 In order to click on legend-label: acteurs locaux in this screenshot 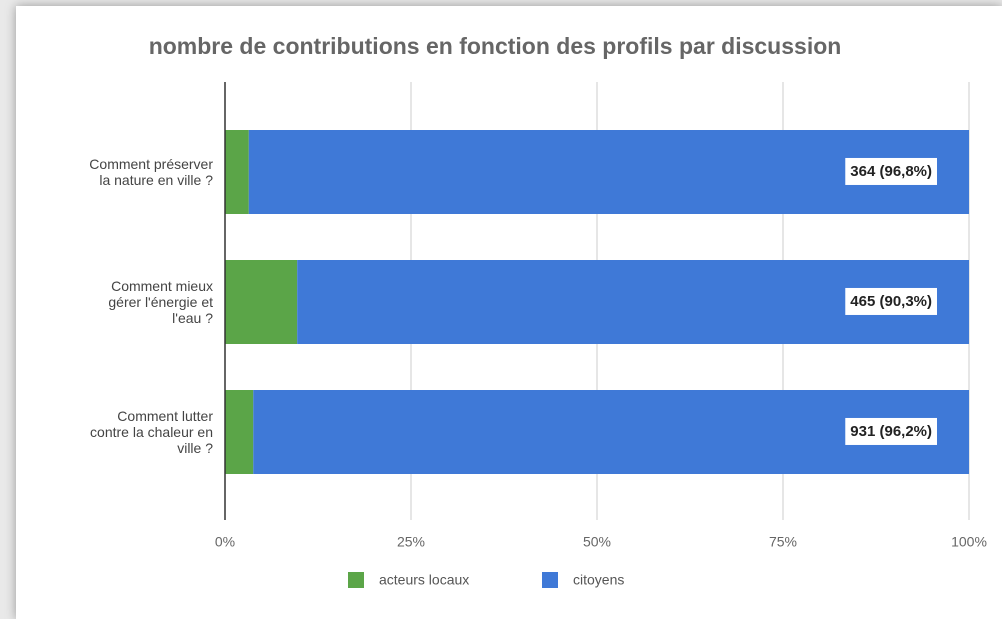, I will do `click(424, 580)`.